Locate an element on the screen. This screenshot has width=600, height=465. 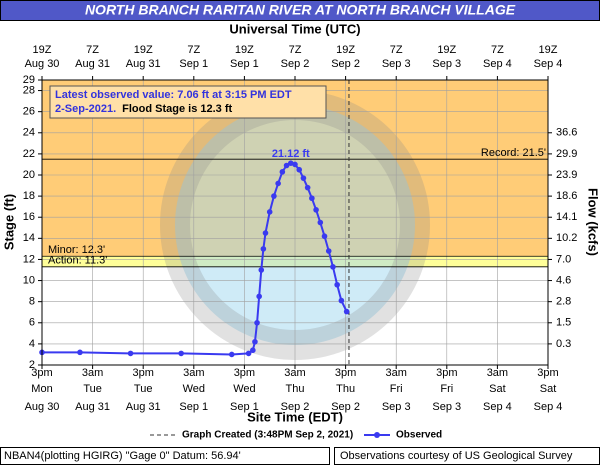
y-tick-label: 2 is located at coordinates (32, 365).